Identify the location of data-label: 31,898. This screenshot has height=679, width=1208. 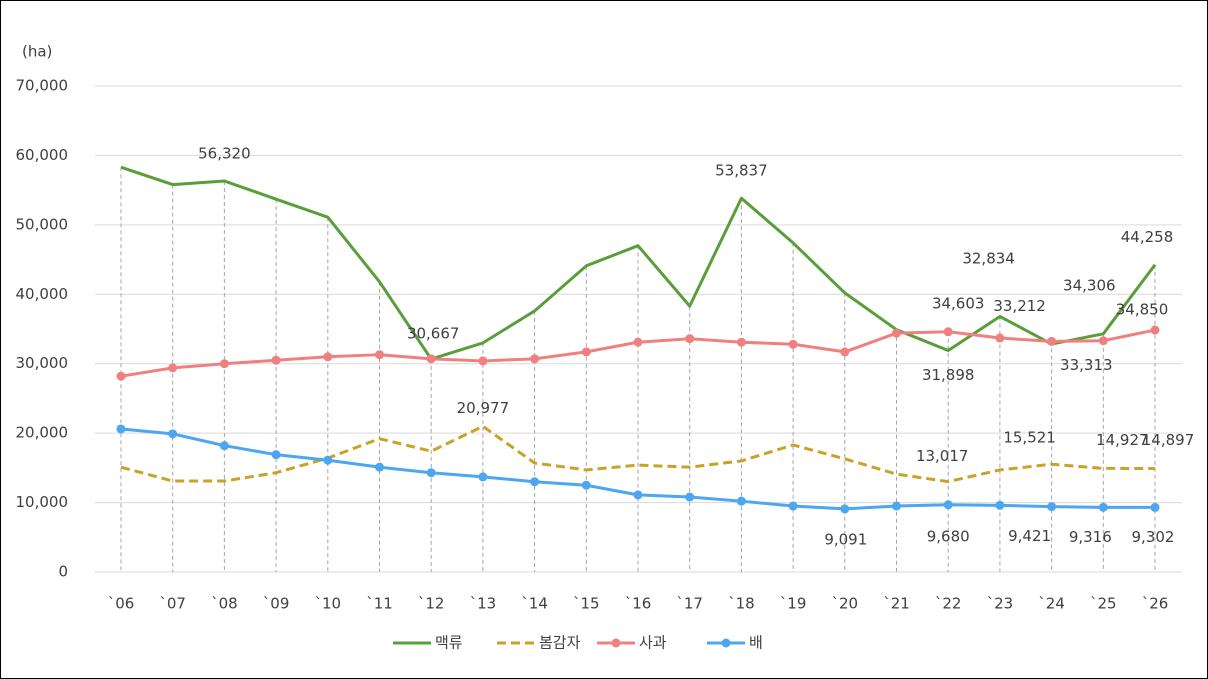
(948, 375).